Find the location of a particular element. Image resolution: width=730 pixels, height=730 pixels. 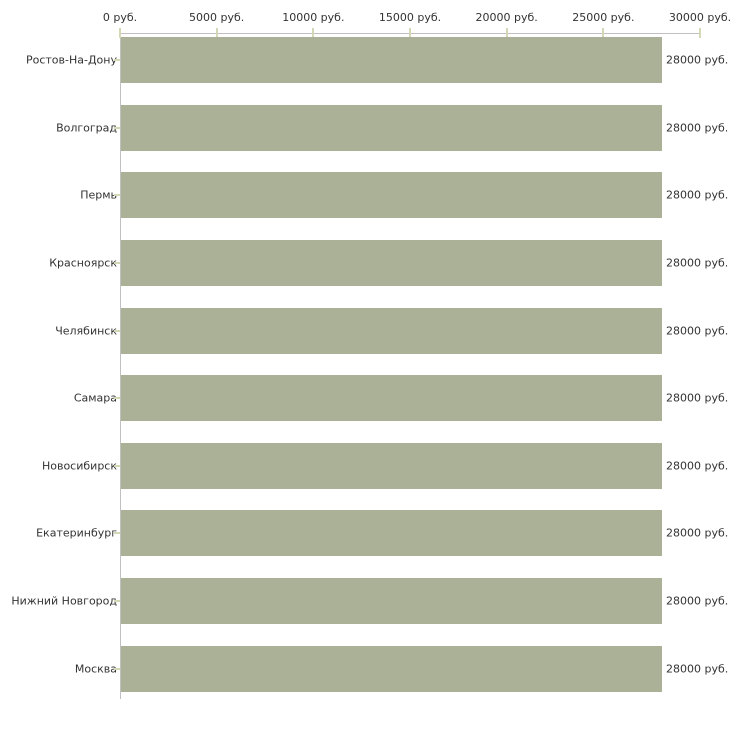

category-label: Москва is located at coordinates (95, 669).